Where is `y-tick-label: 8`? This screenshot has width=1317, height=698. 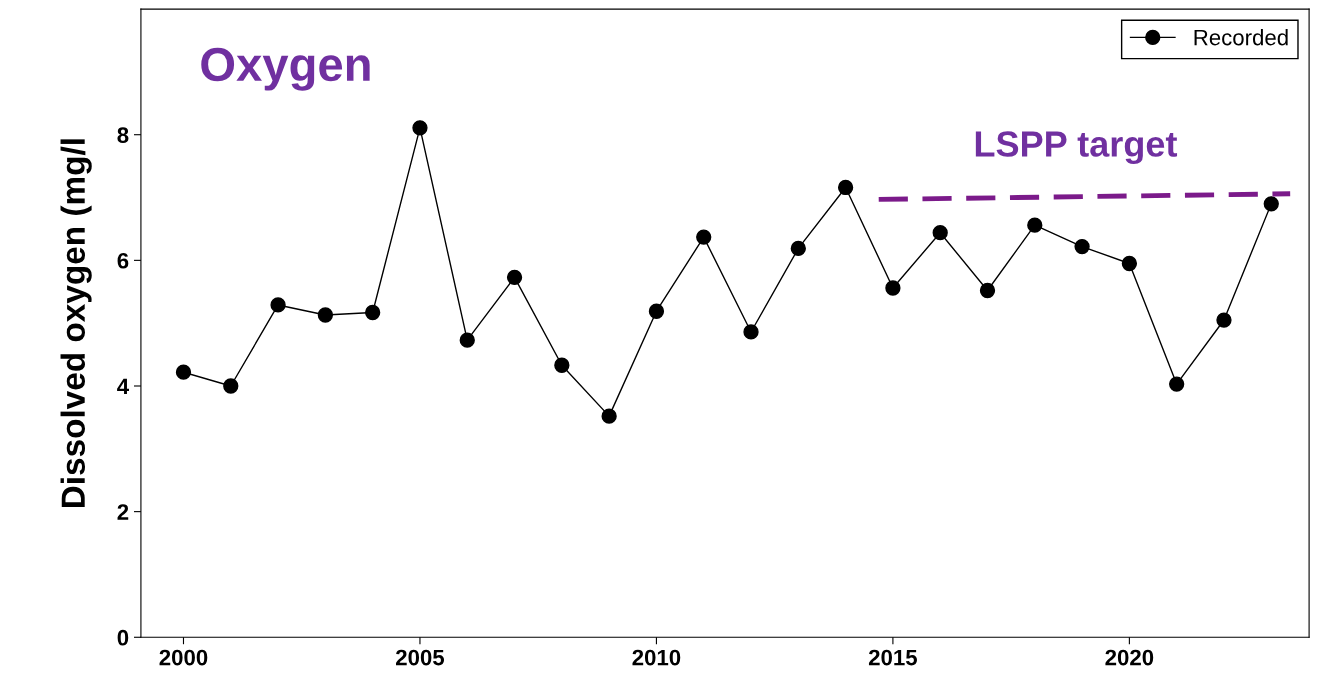
y-tick-label: 8 is located at coordinates (123, 135).